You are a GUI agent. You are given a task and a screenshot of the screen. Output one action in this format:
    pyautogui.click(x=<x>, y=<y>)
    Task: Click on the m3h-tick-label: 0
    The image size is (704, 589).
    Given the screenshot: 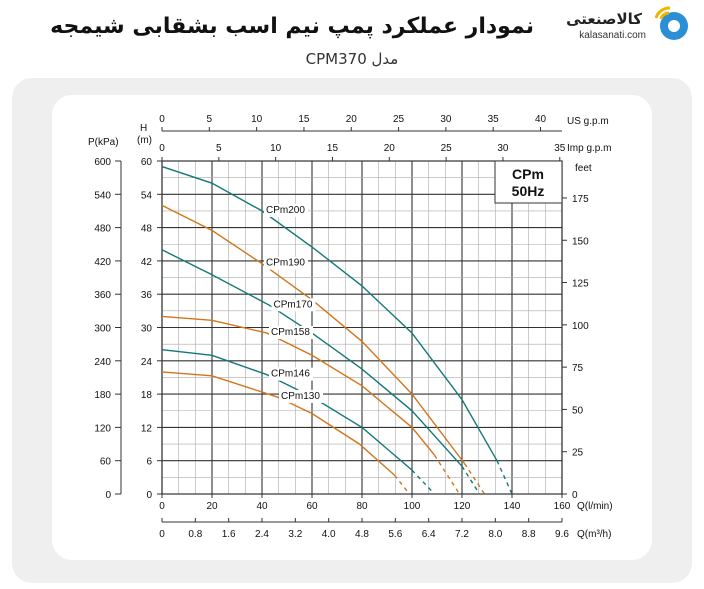 What is the action you would take?
    pyautogui.click(x=162, y=534)
    